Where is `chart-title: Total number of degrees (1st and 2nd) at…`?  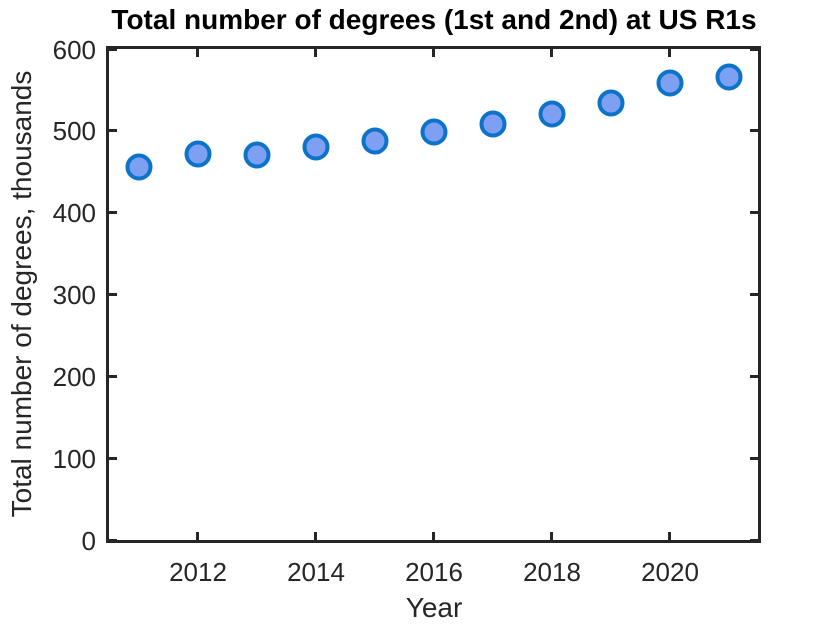 chart-title: Total number of degrees (1st and 2nd) at… is located at coordinates (434, 19).